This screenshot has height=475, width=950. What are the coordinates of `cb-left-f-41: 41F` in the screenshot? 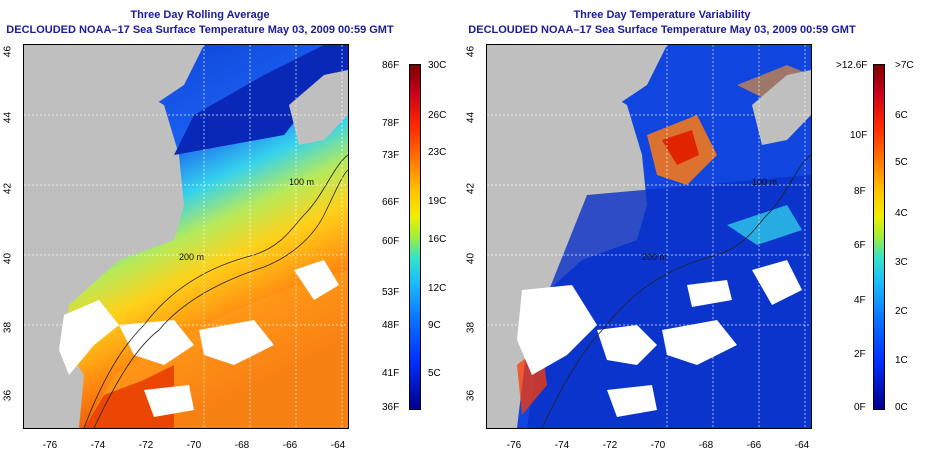 It's located at (391, 373).